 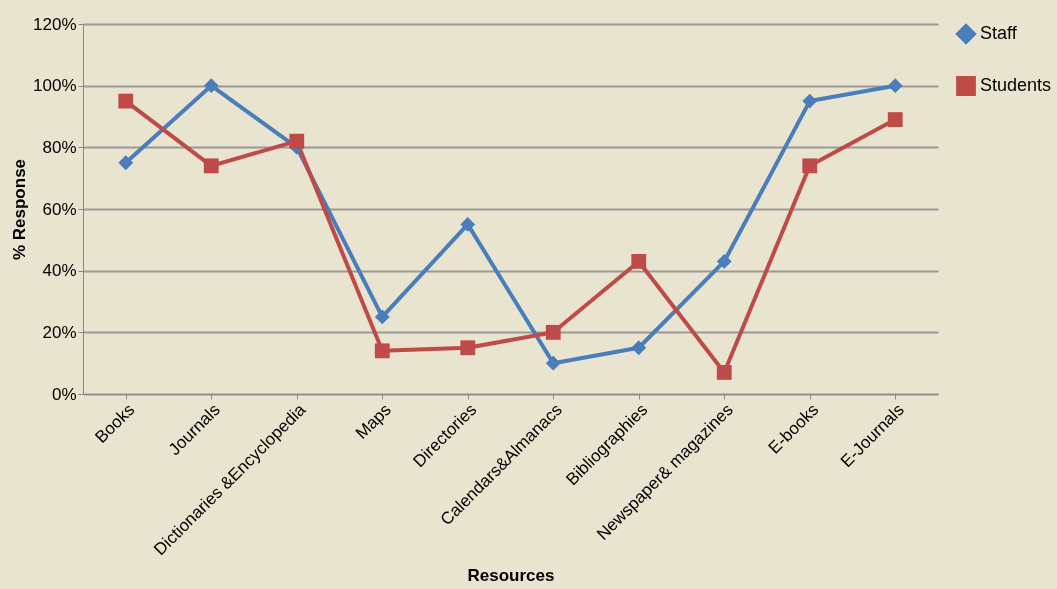 I want to click on y-axis-title: % Response, so click(x=20, y=209).